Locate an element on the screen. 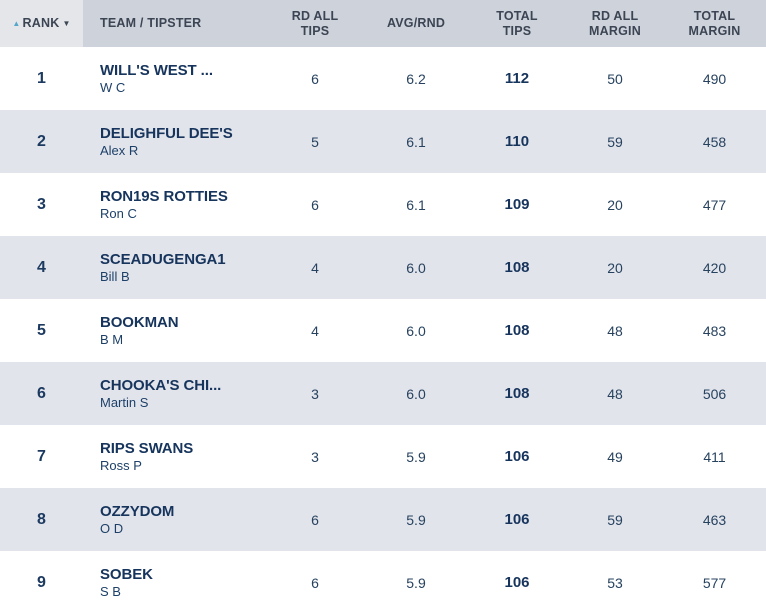 This screenshot has height=613, width=766. team-cell: RIPS SWANS Ross P is located at coordinates (174, 456).